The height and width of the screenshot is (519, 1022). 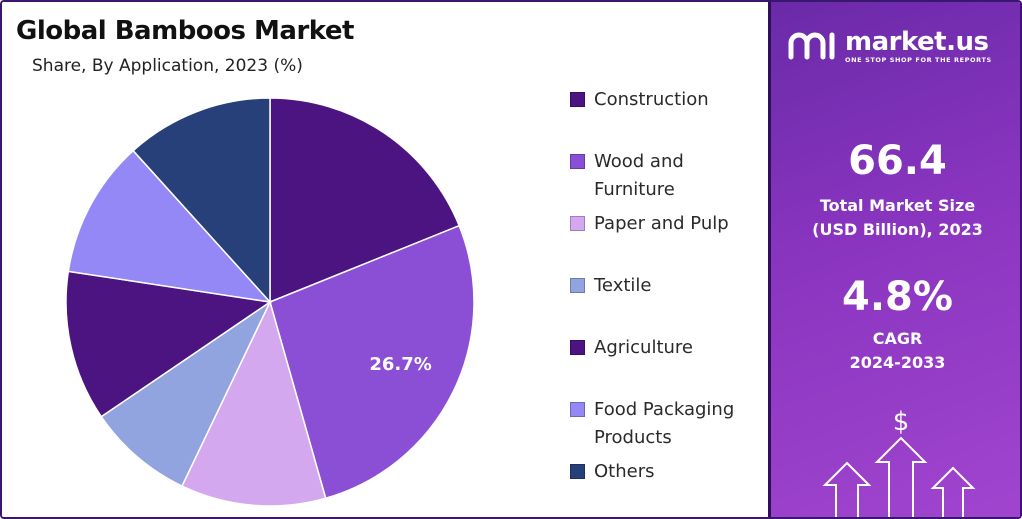 What do you see at coordinates (901, 422) in the screenshot?
I see `dollar-symbol: $` at bounding box center [901, 422].